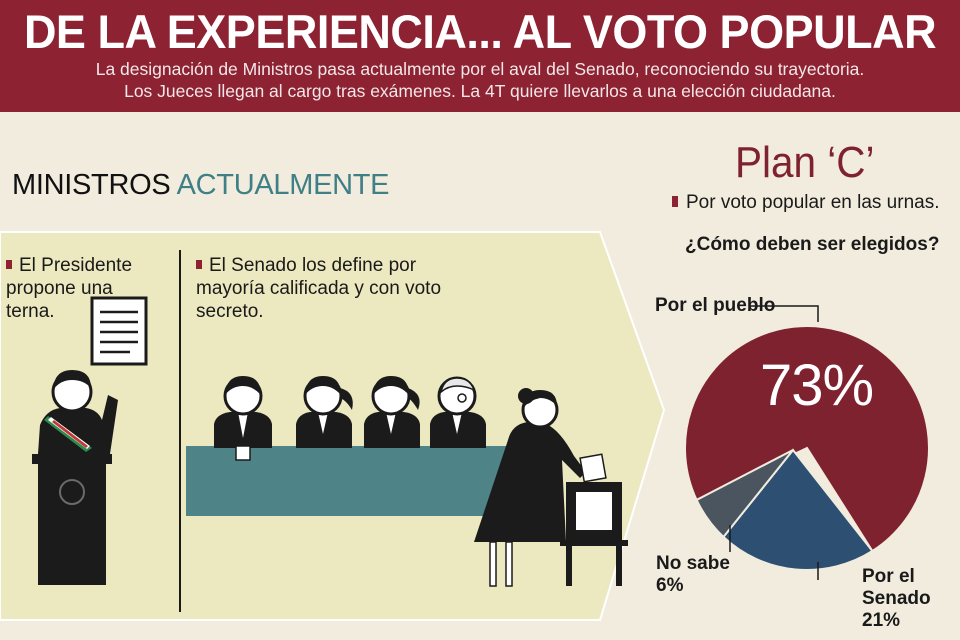 Image resolution: width=960 pixels, height=640 pixels. I want to click on slice-pueblo, so click(807, 439).